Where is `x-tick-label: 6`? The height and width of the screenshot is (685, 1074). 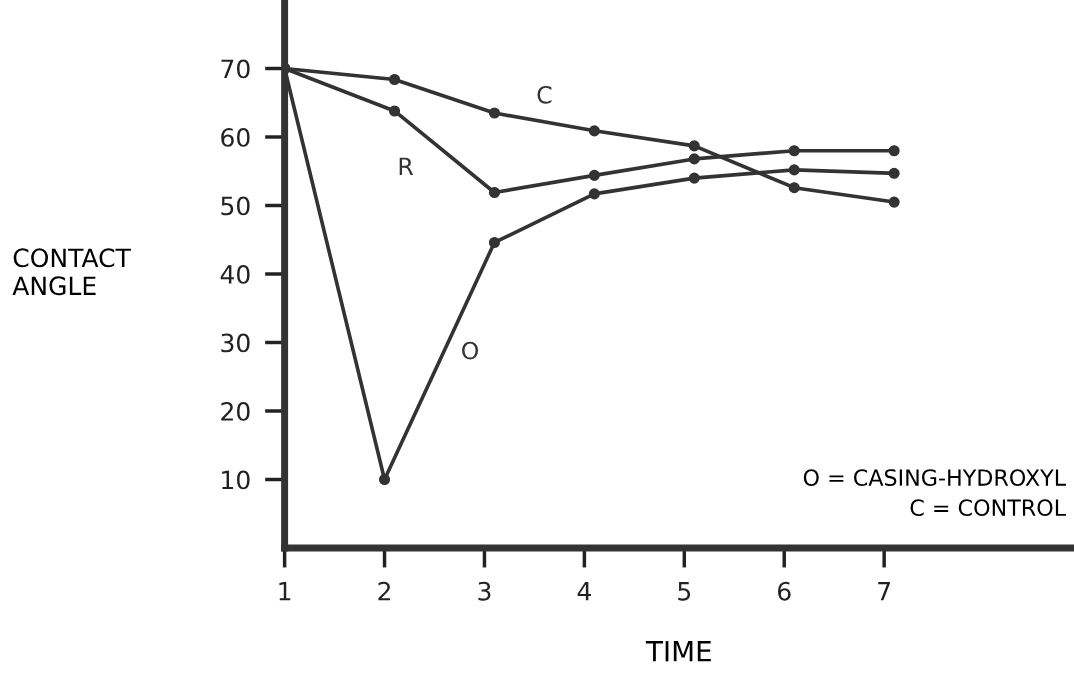 x-tick-label: 6 is located at coordinates (784, 591).